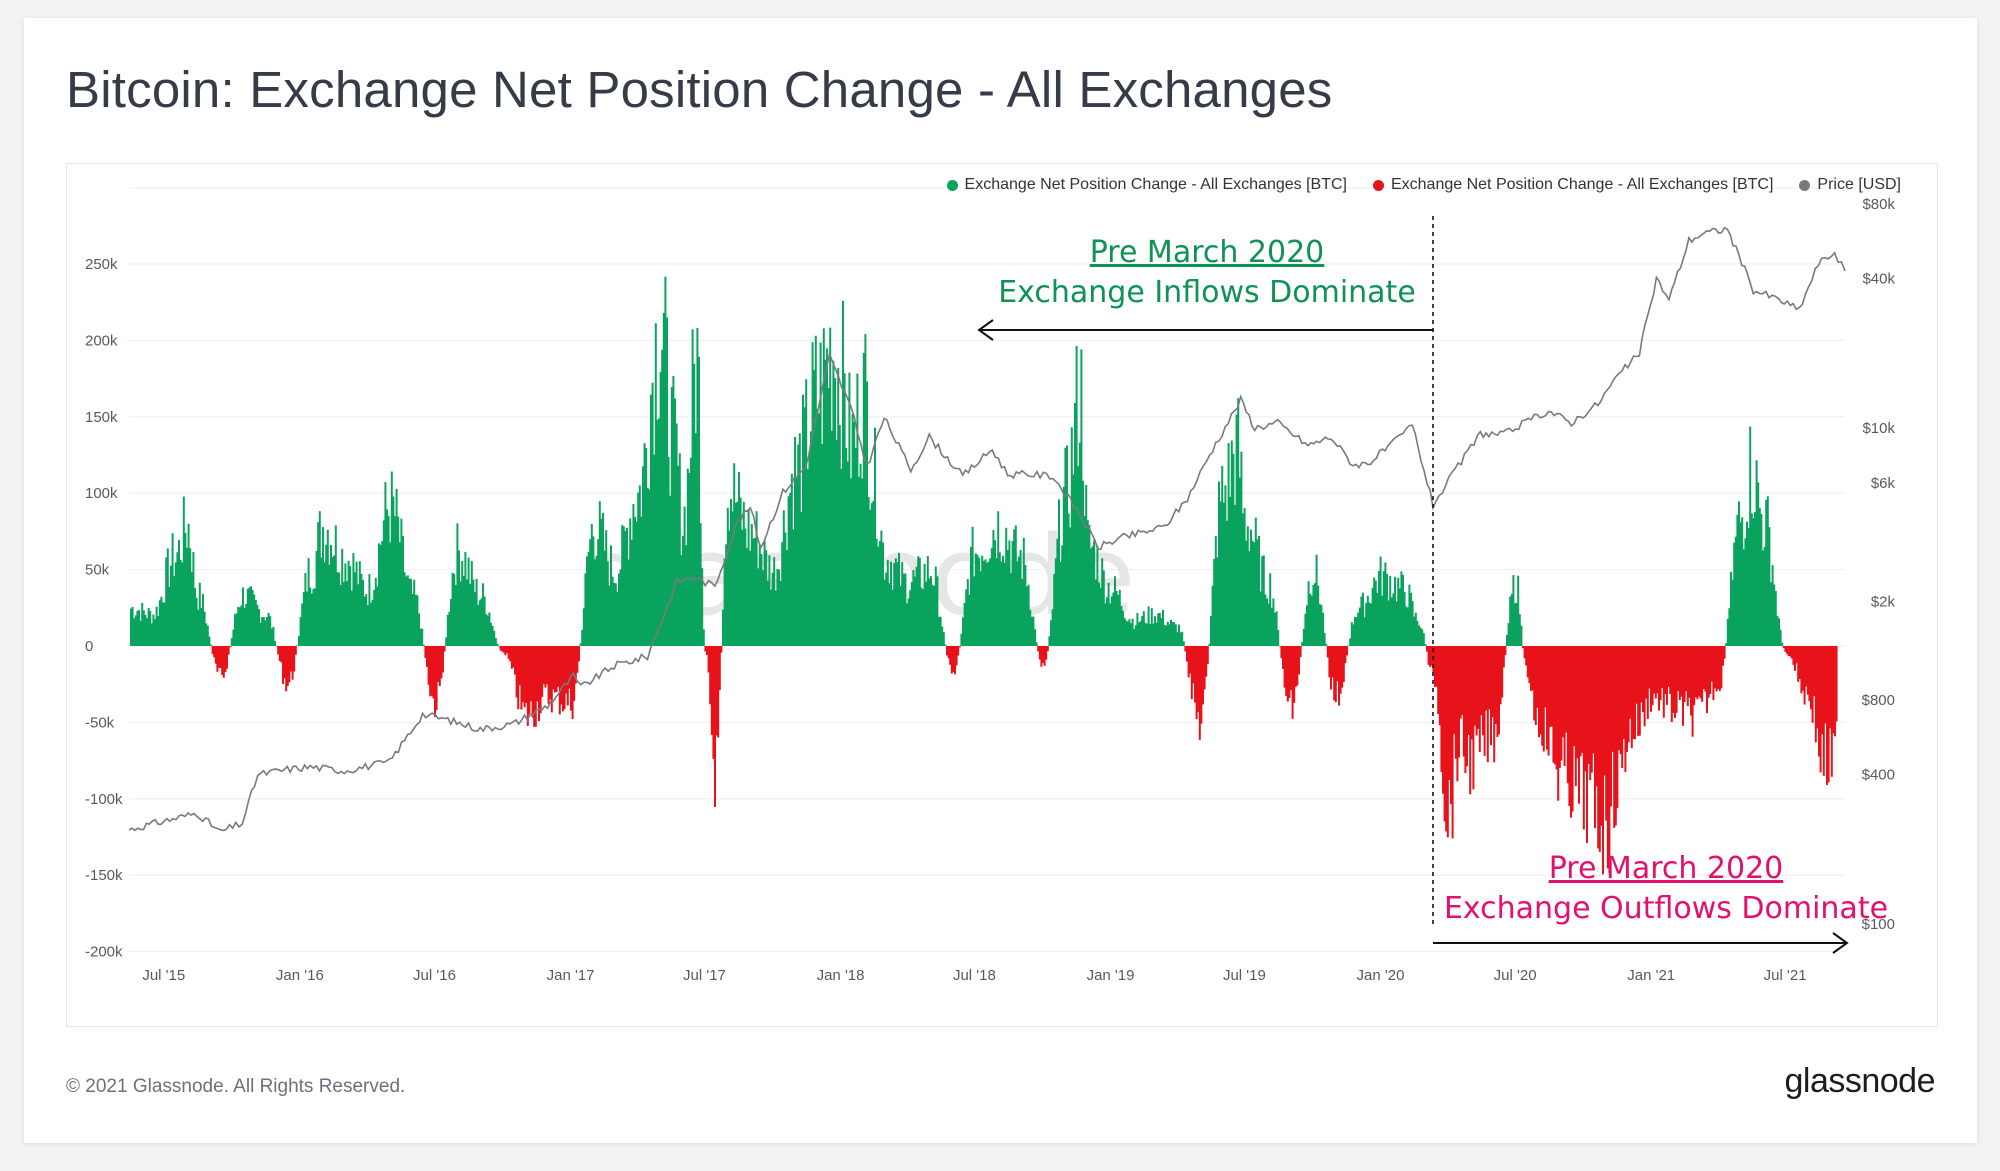 The height and width of the screenshot is (1171, 2000). What do you see at coordinates (1859, 1081) in the screenshot?
I see `glassnode-logo: glassnode` at bounding box center [1859, 1081].